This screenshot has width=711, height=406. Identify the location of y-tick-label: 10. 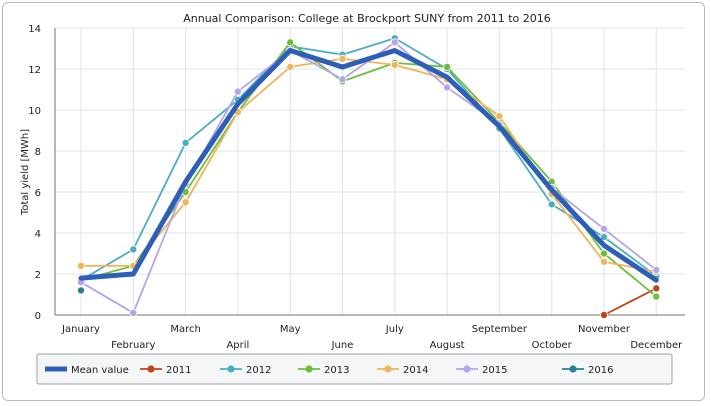
(34, 111).